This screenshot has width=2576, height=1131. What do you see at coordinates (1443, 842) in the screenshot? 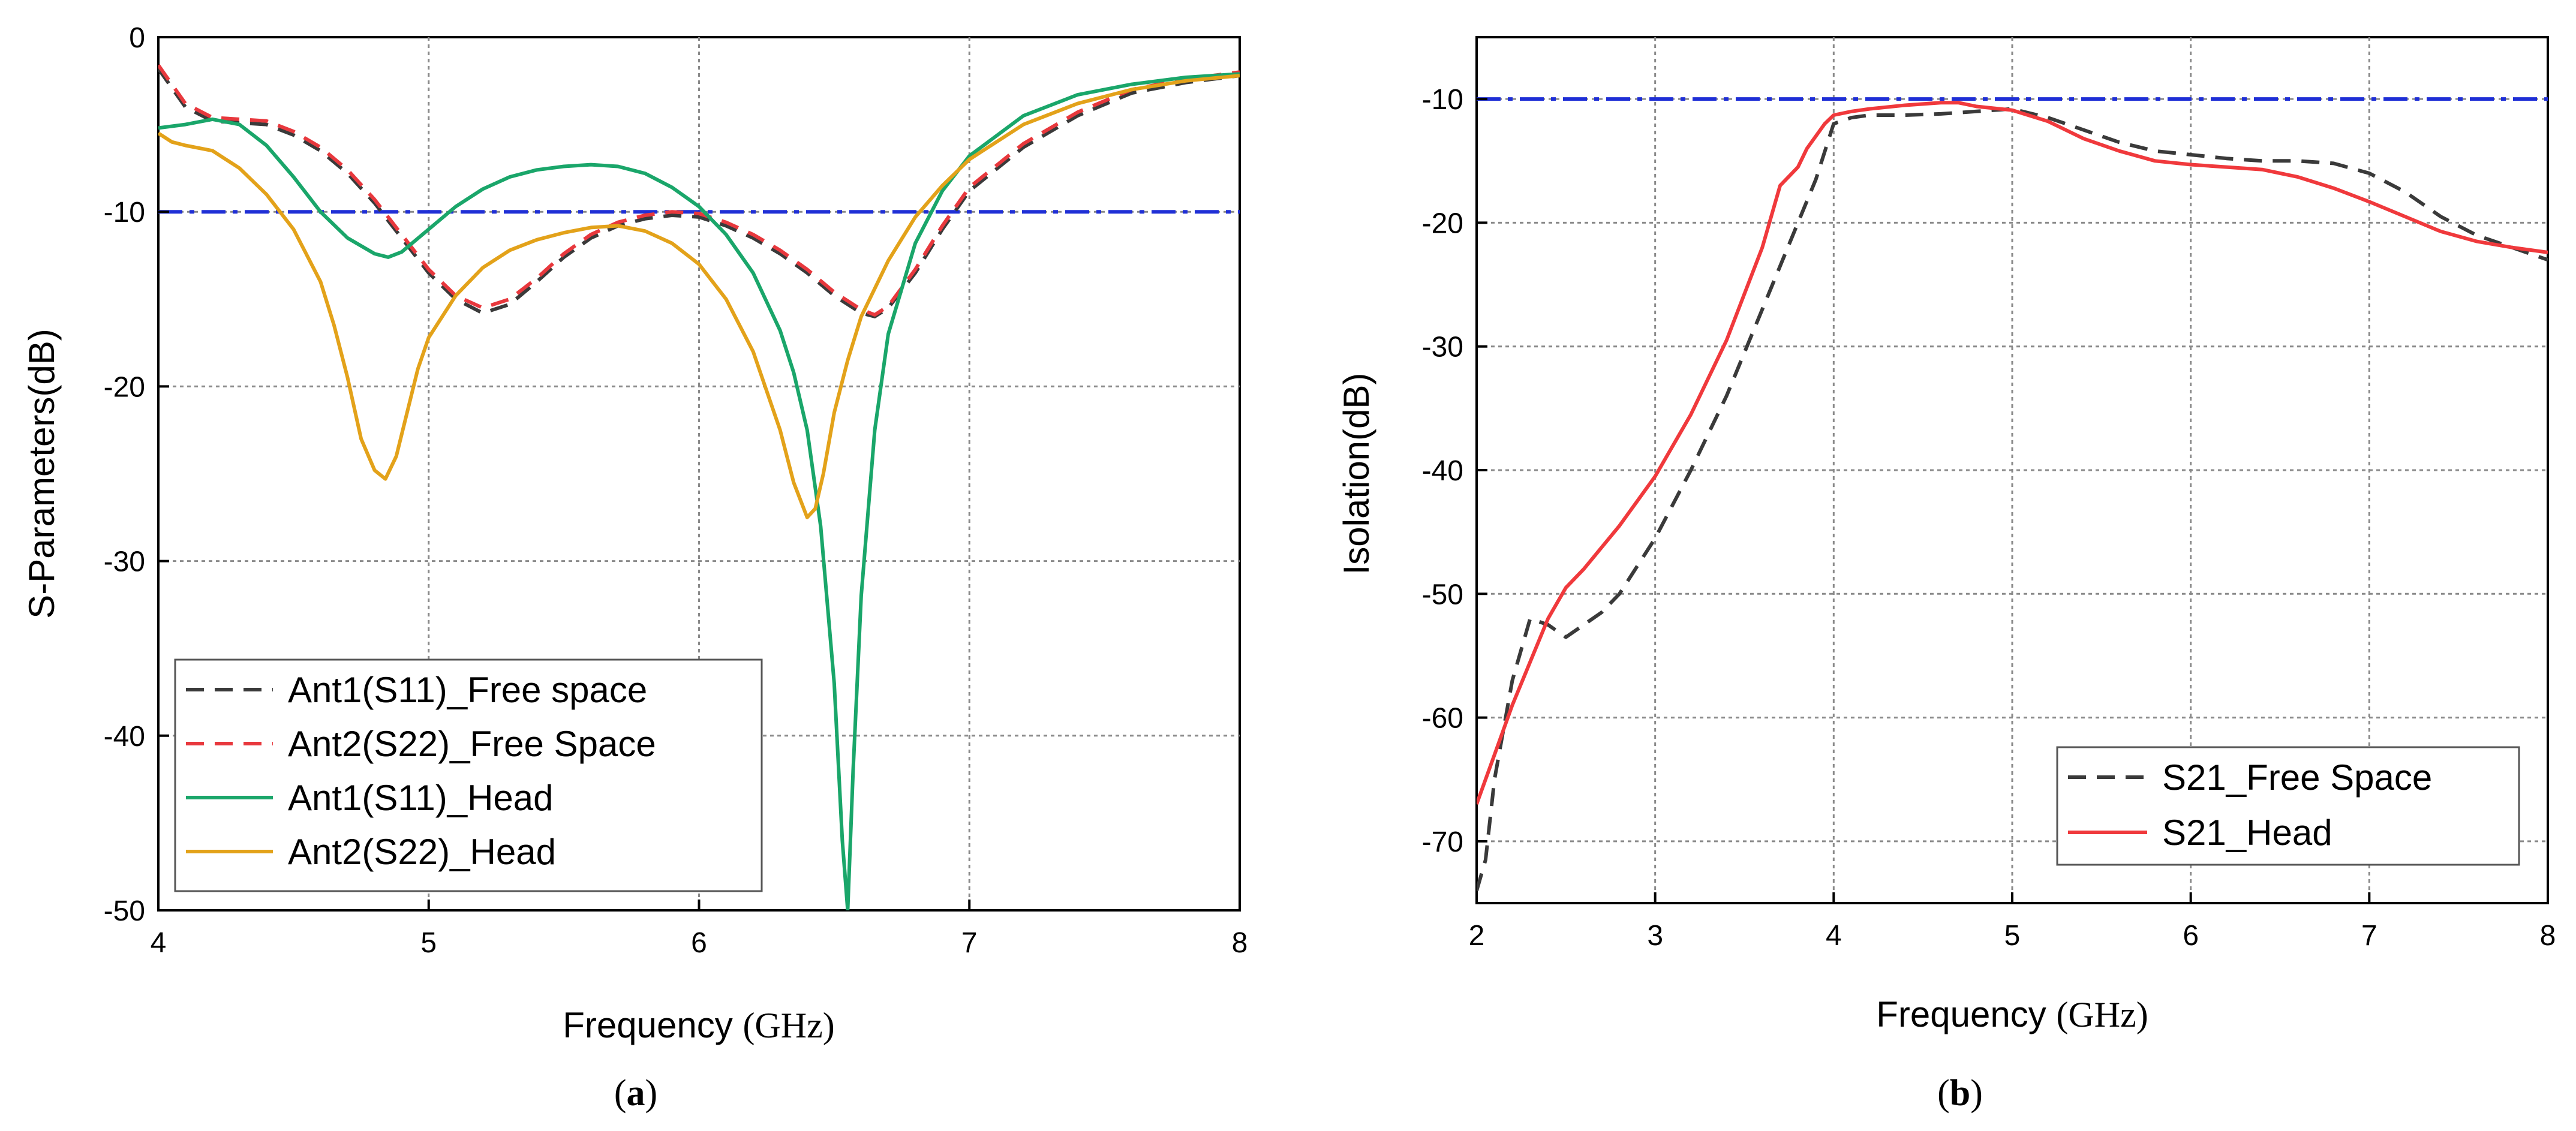
I see `y-tick-label: -70` at bounding box center [1443, 842].